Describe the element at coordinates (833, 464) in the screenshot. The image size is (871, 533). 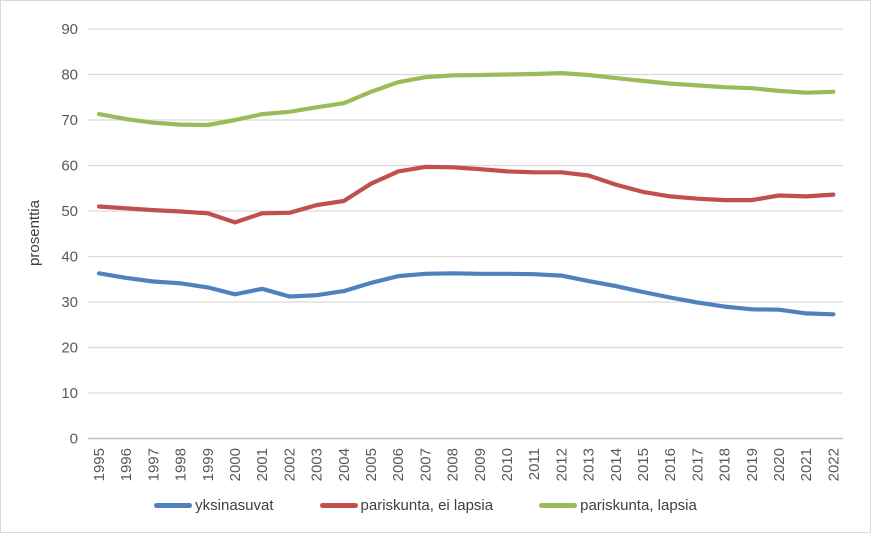
I see `x-tick-label: 2022` at that location.